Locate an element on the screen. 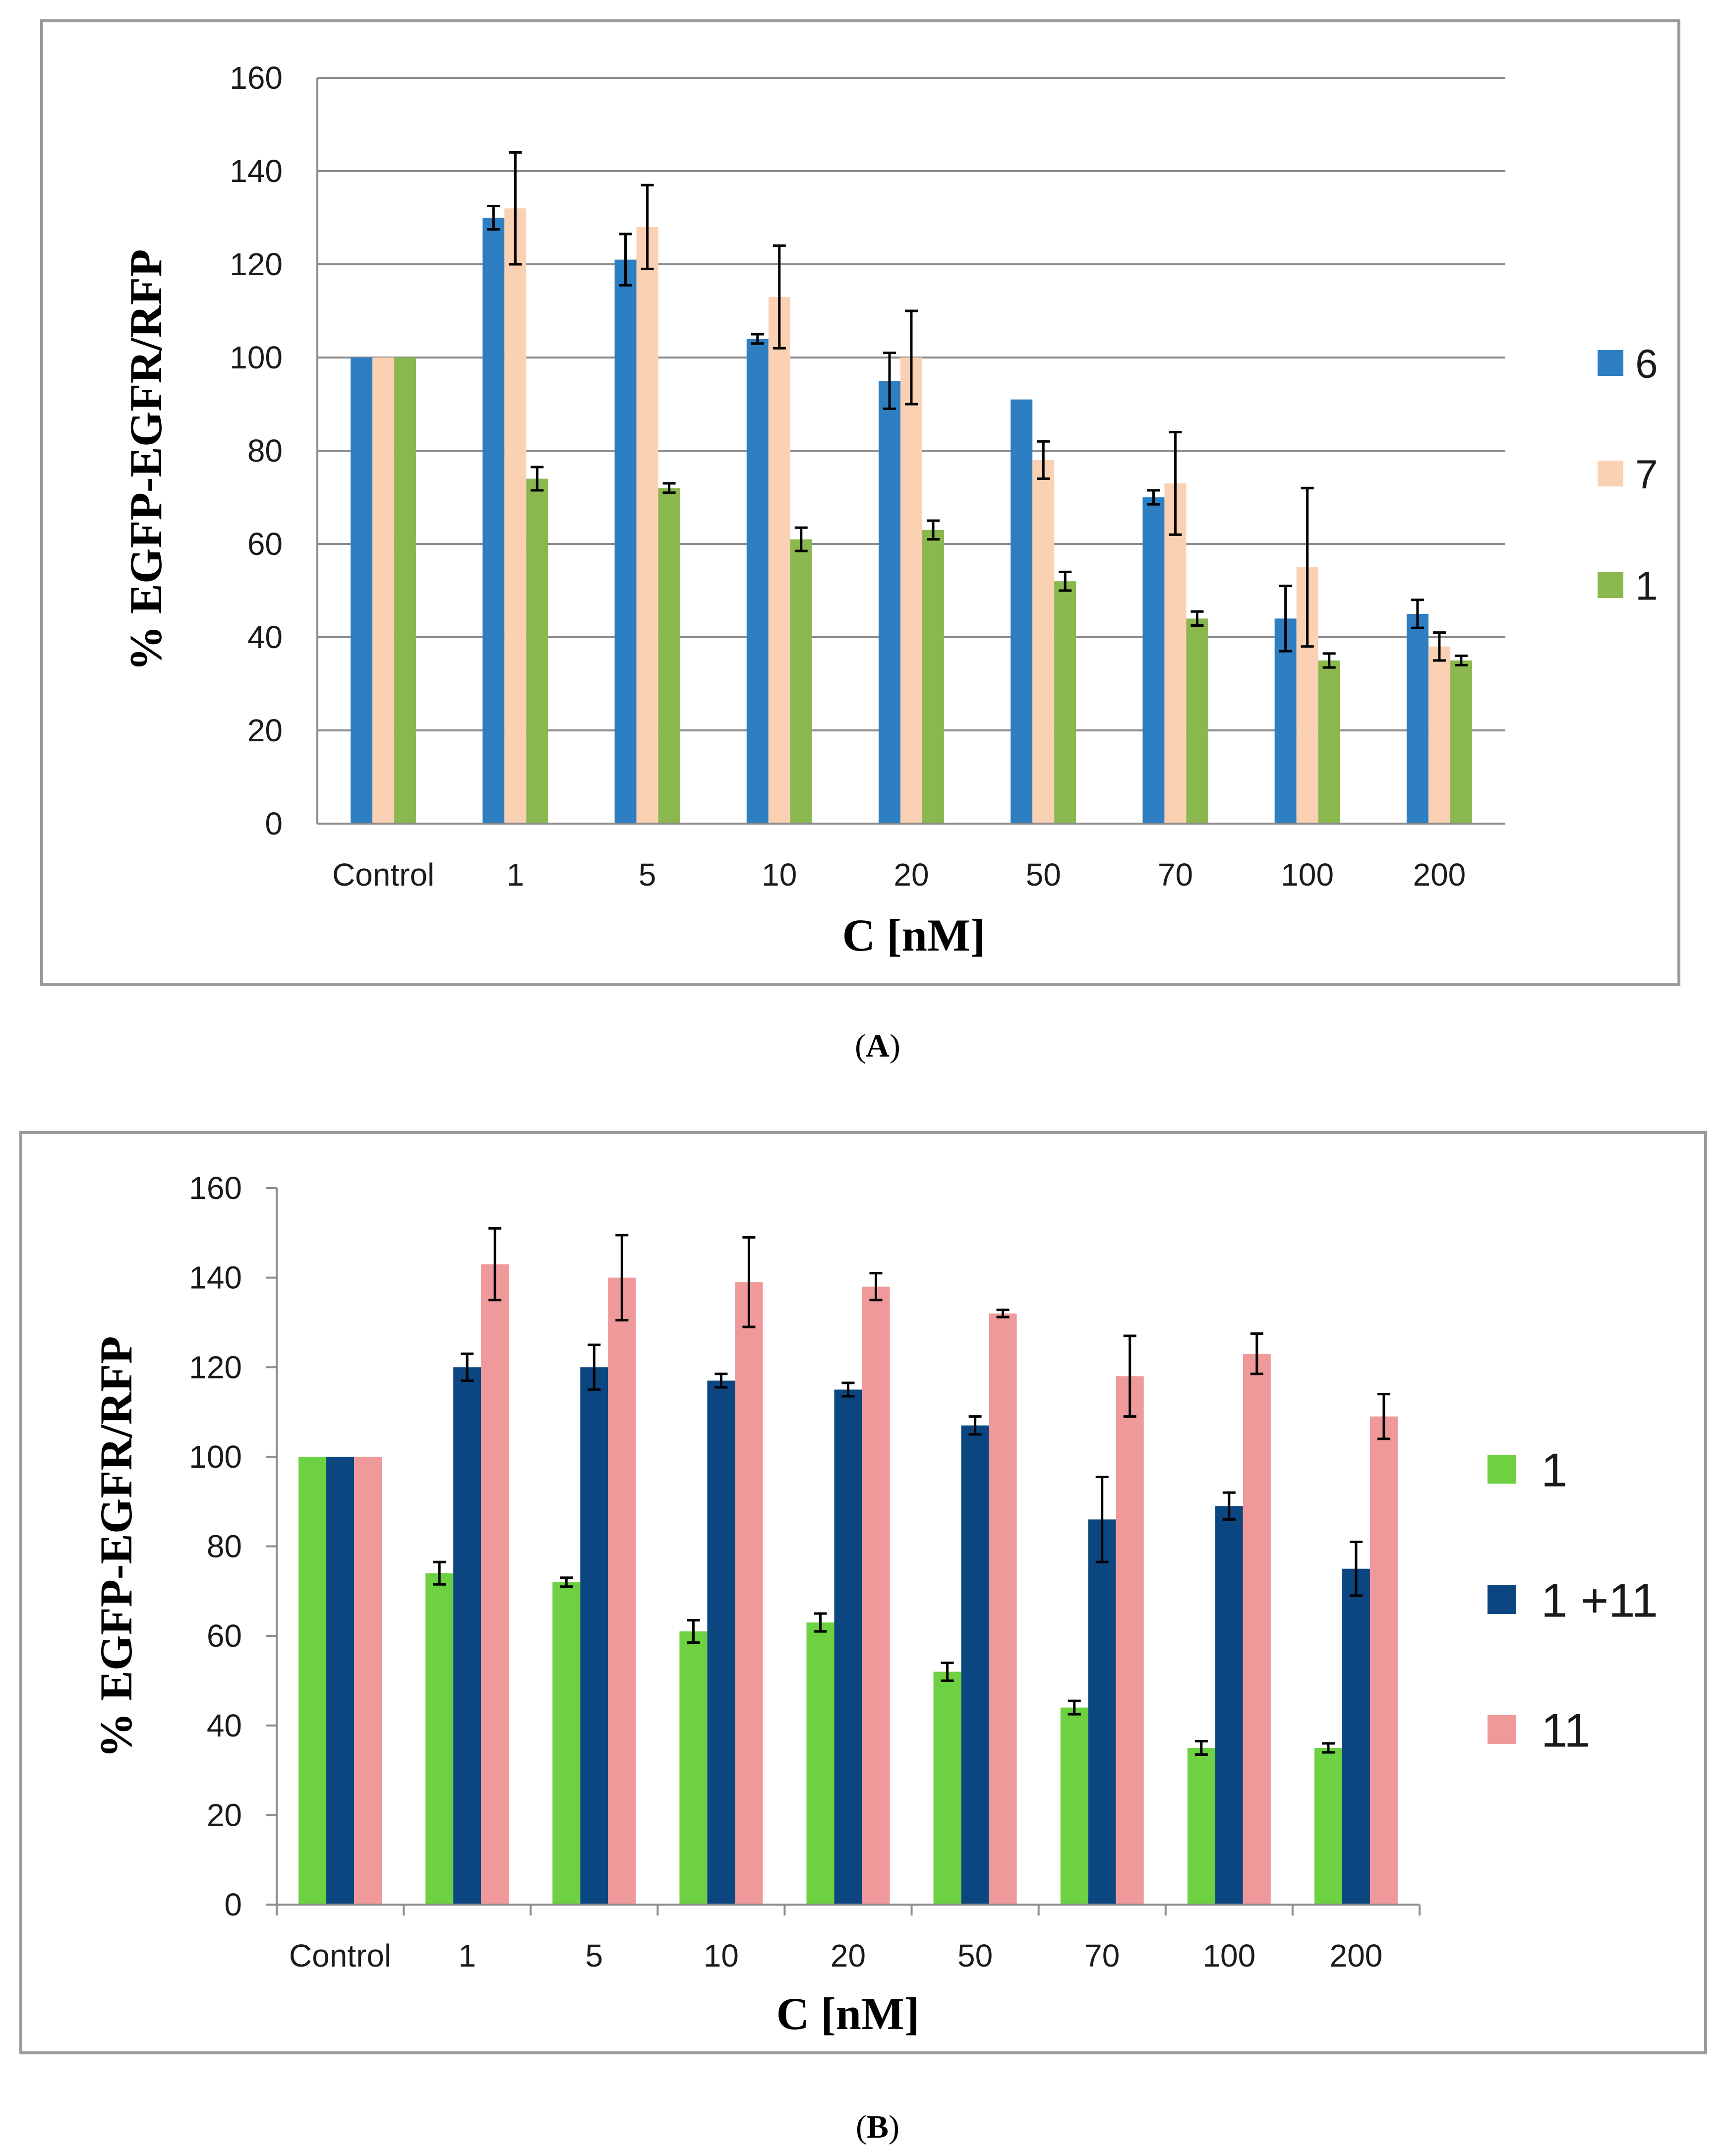 The image size is (1726, 2156). y-tick-label: 0 is located at coordinates (274, 823).